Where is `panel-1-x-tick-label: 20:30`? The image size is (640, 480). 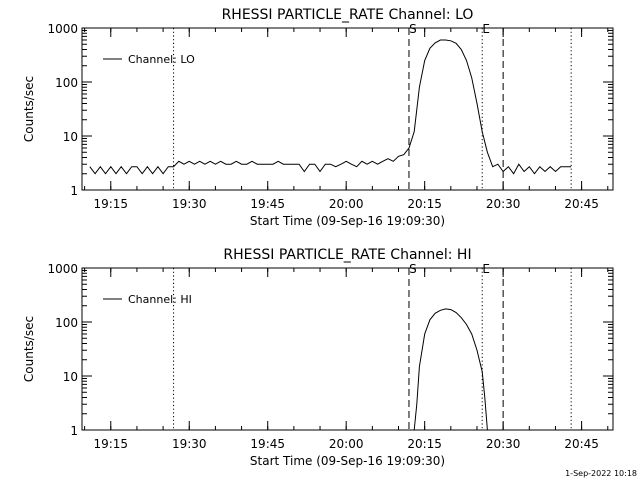
panel-1-x-tick-label: 20:30 is located at coordinates (503, 204).